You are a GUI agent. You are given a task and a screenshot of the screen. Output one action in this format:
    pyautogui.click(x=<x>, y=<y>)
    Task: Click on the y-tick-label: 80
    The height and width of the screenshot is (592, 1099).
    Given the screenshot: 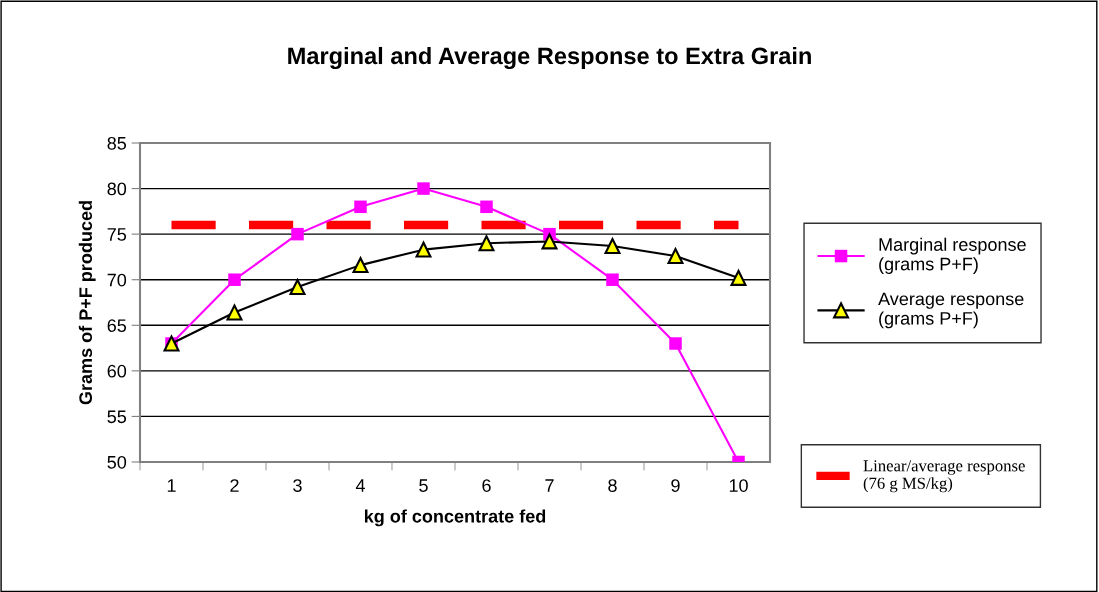 What is the action you would take?
    pyautogui.click(x=117, y=189)
    